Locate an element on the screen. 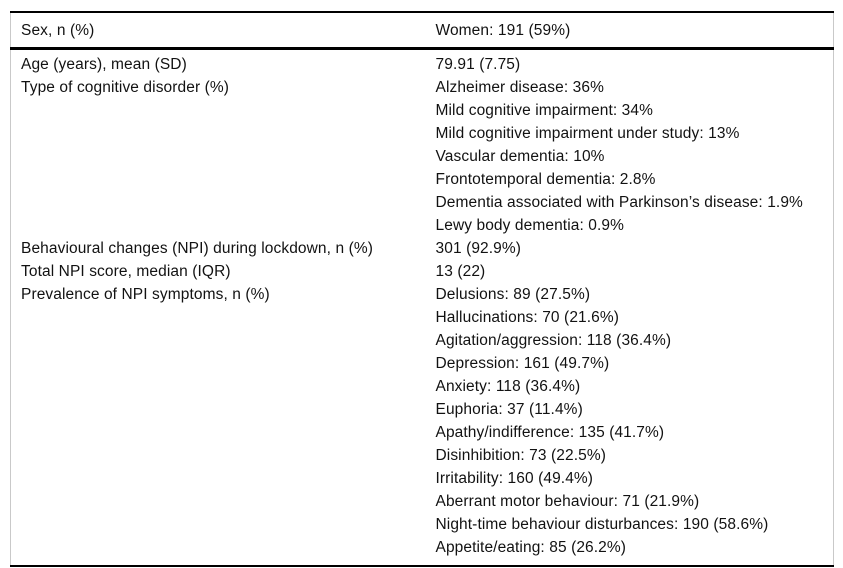  value-line: Apathy/indifference: 135 (41.7%) is located at coordinates (550, 432).